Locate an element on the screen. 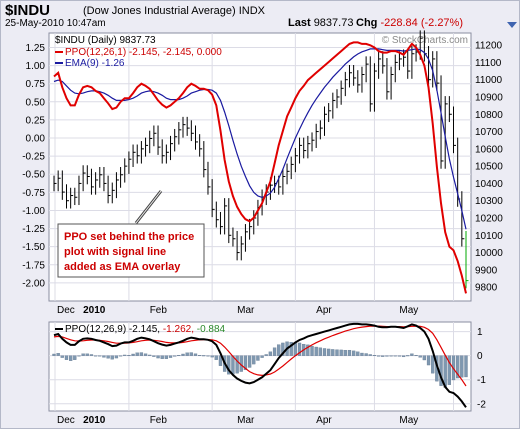  legend-entry: EMA(9) -1.26 is located at coordinates (95, 63).